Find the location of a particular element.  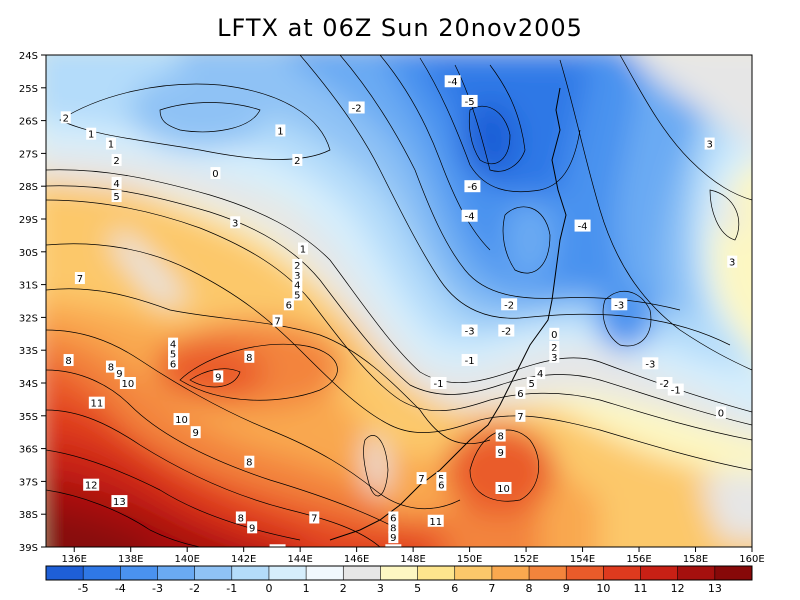

x-tick-label: 152E is located at coordinates (525, 559).